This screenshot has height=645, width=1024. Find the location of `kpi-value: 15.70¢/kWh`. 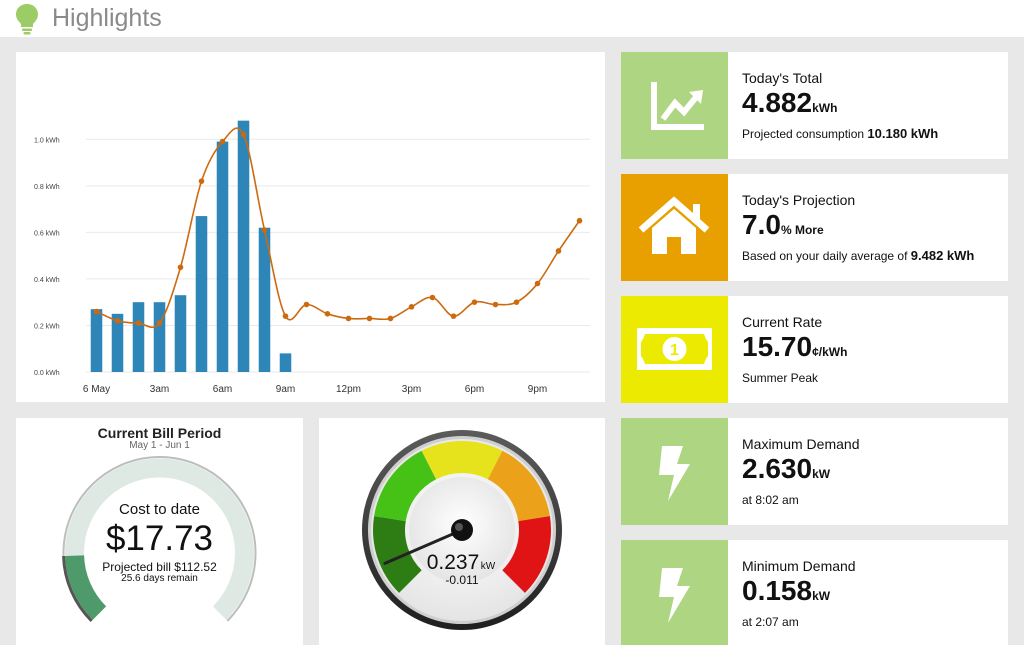

kpi-value: 15.70¢/kWh is located at coordinates (795, 346).